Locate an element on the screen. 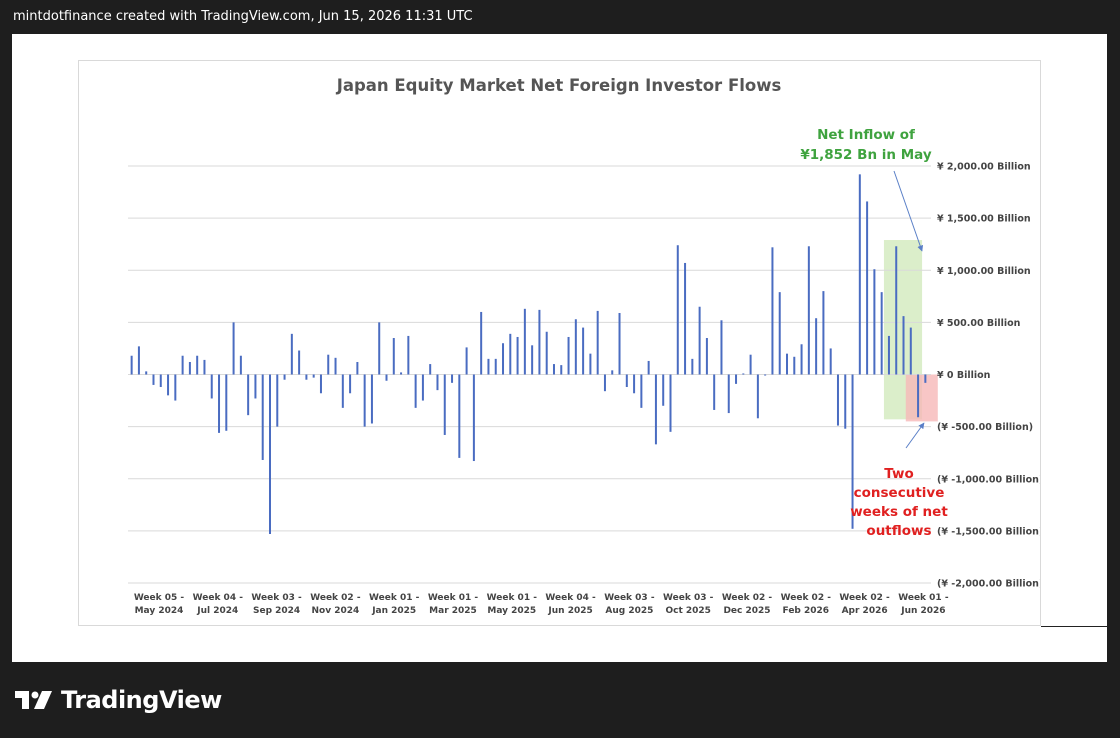 The image size is (1120, 738). x-tick-label: Feb 2026 is located at coordinates (806, 611).